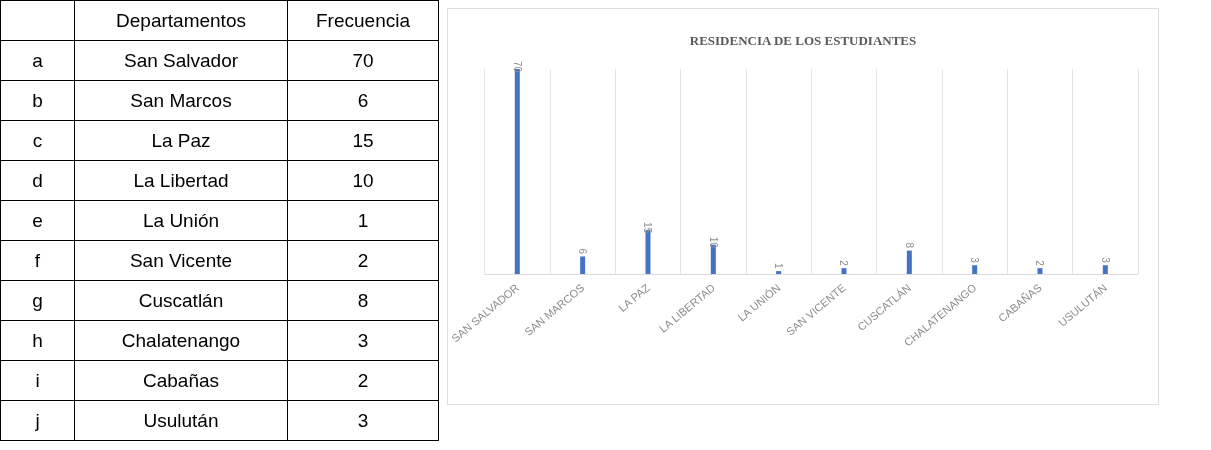 This screenshot has width=1211, height=450. Describe the element at coordinates (181, 100) in the screenshot. I see `category-label: San Marcos` at that location.